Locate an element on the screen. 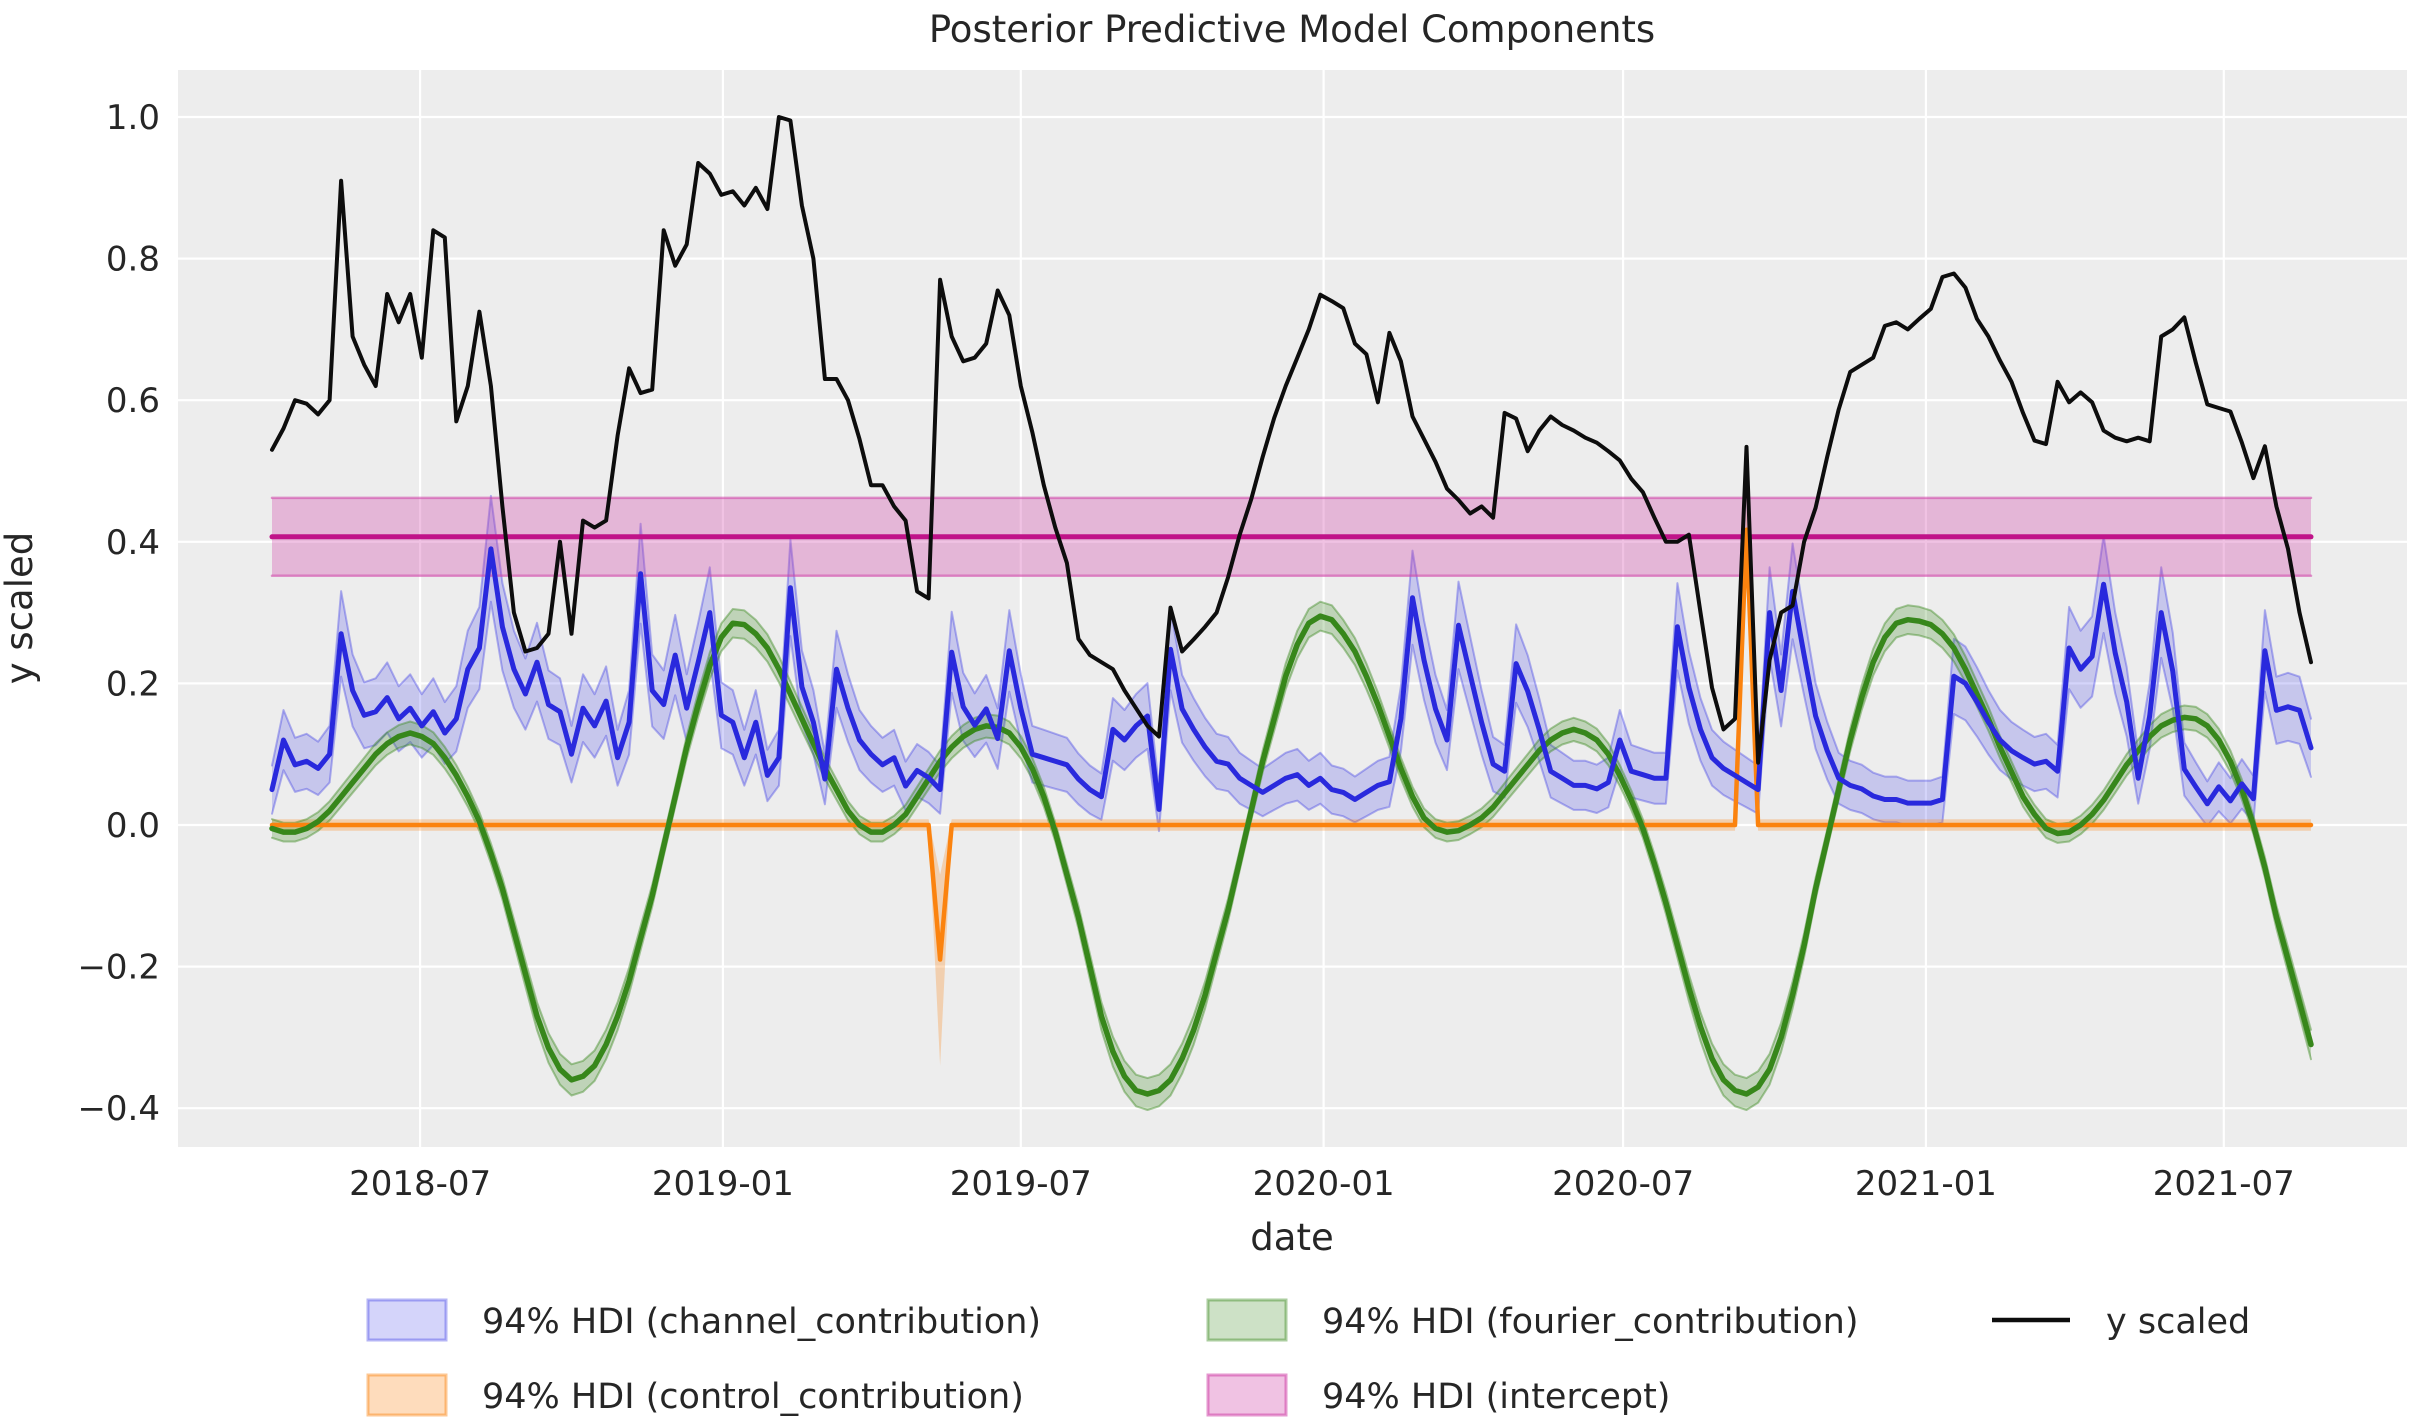  legend-label: 94% HDI (control_contribution) is located at coordinates (753, 1397).